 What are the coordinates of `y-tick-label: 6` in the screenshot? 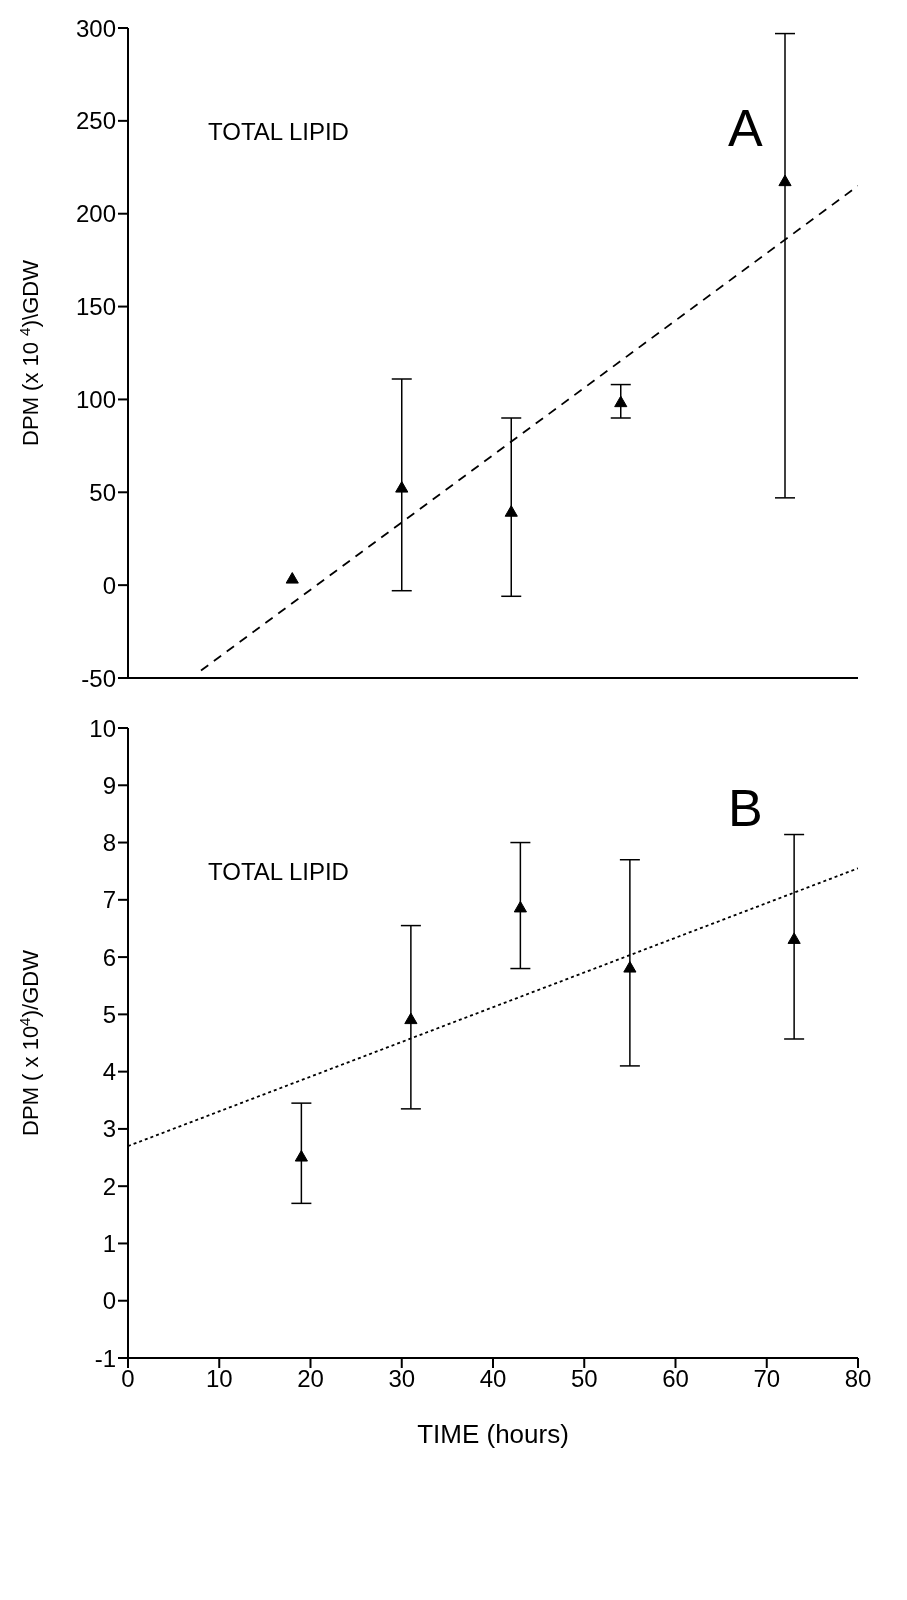 It's located at (109, 957).